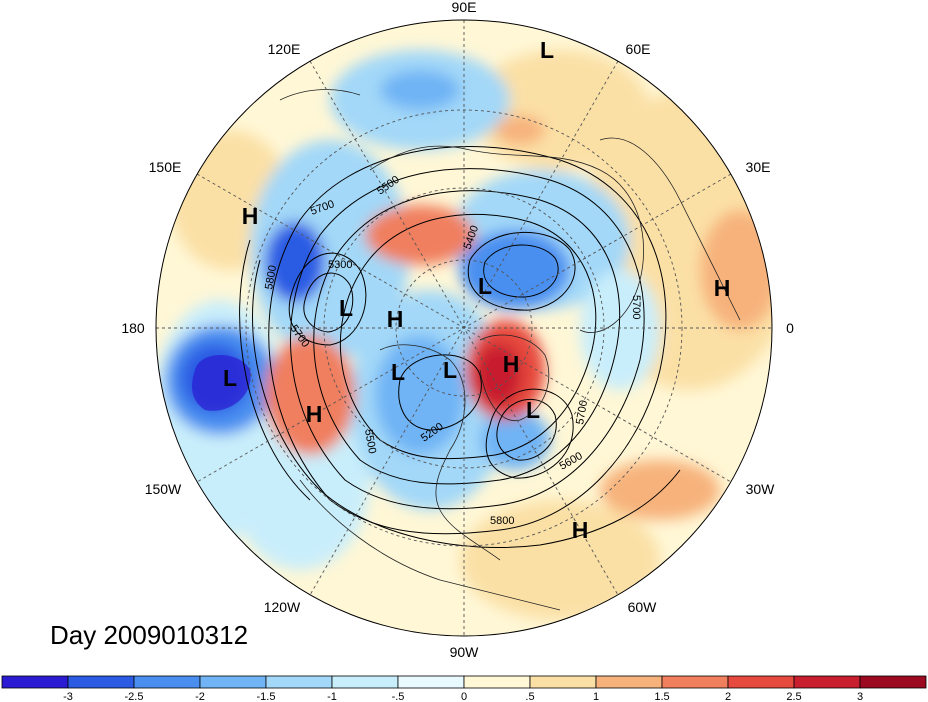 The image size is (928, 702). Describe the element at coordinates (529, 696) in the screenshot. I see `colorbar-tick-label: .5` at that location.